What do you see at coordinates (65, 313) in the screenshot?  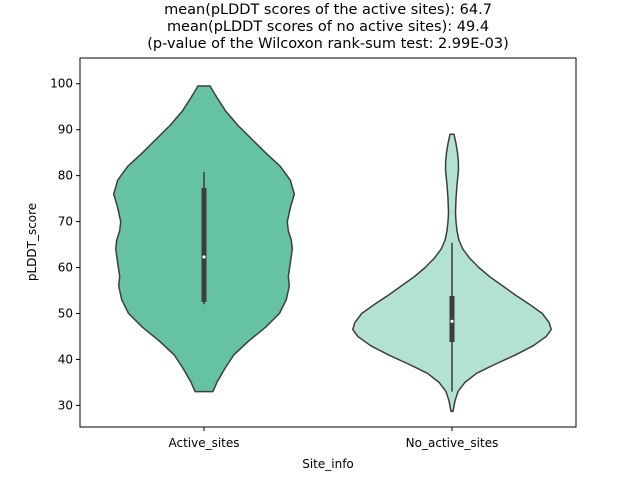 I see `y-tick-label: 50` at bounding box center [65, 313].